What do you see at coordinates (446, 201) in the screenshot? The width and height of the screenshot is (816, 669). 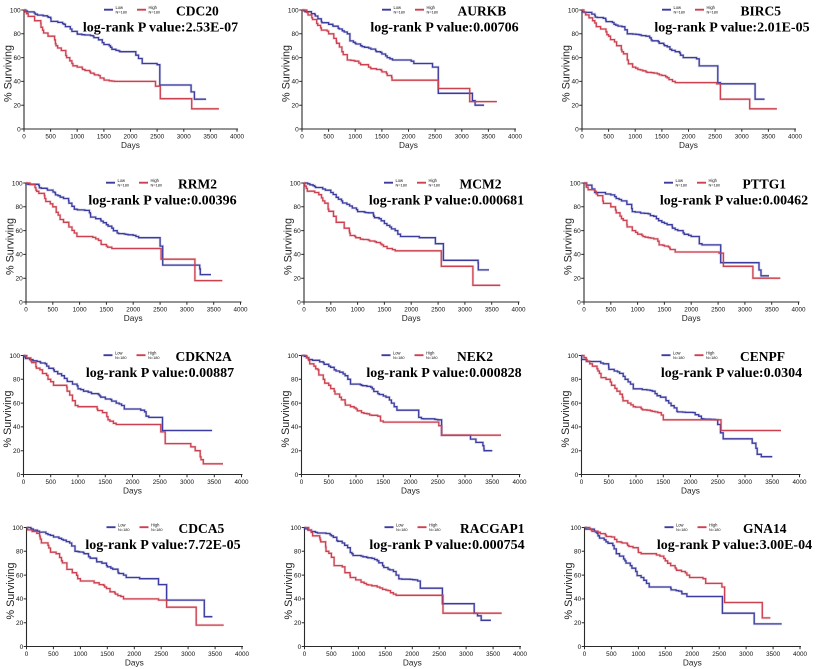 I see `svg-text: log-rank P value:0.000681` at bounding box center [446, 201].